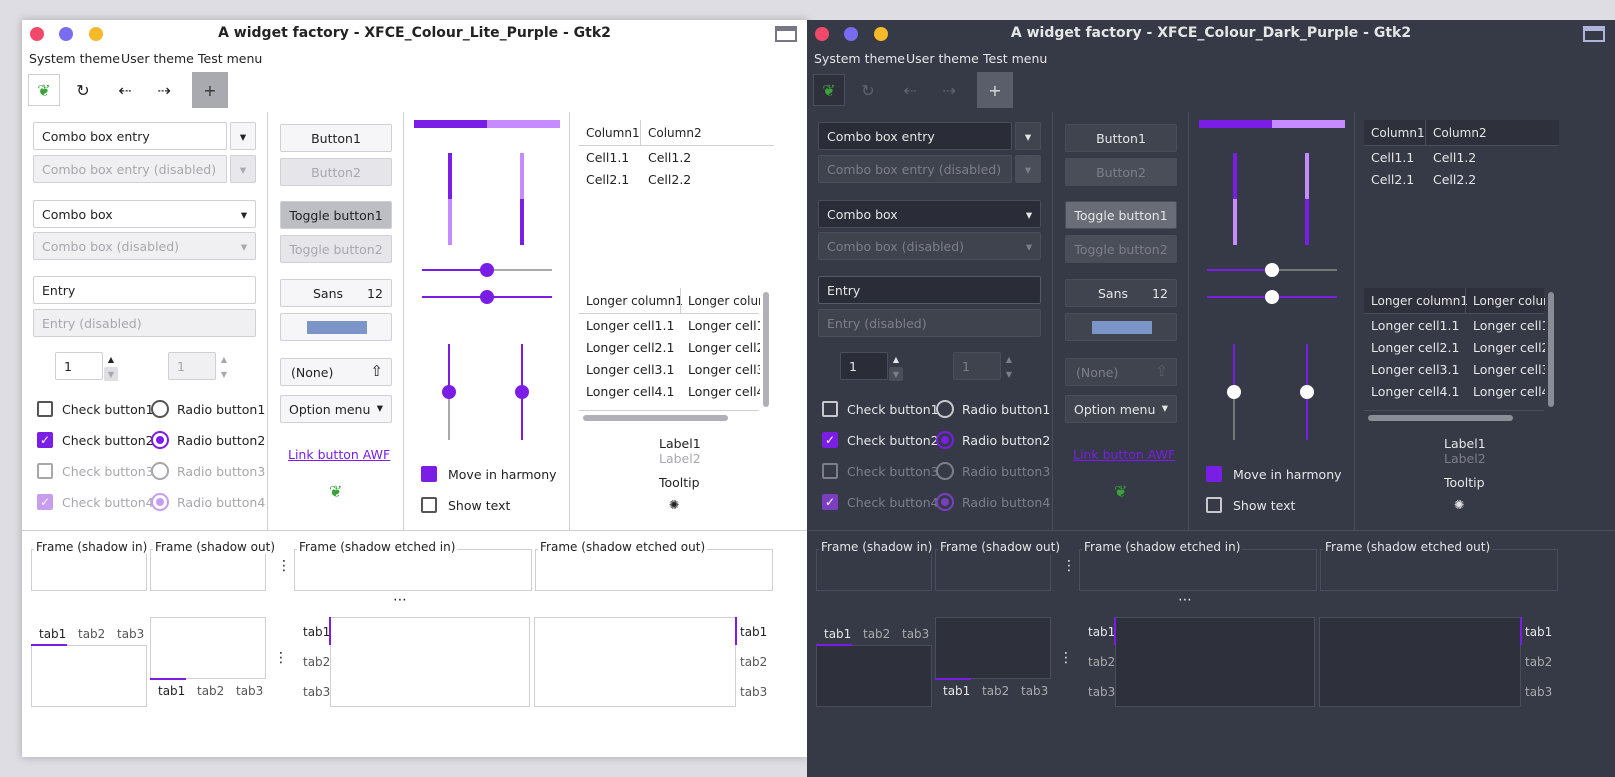  I want to click on combo-box: Combo box, so click(144, 214).